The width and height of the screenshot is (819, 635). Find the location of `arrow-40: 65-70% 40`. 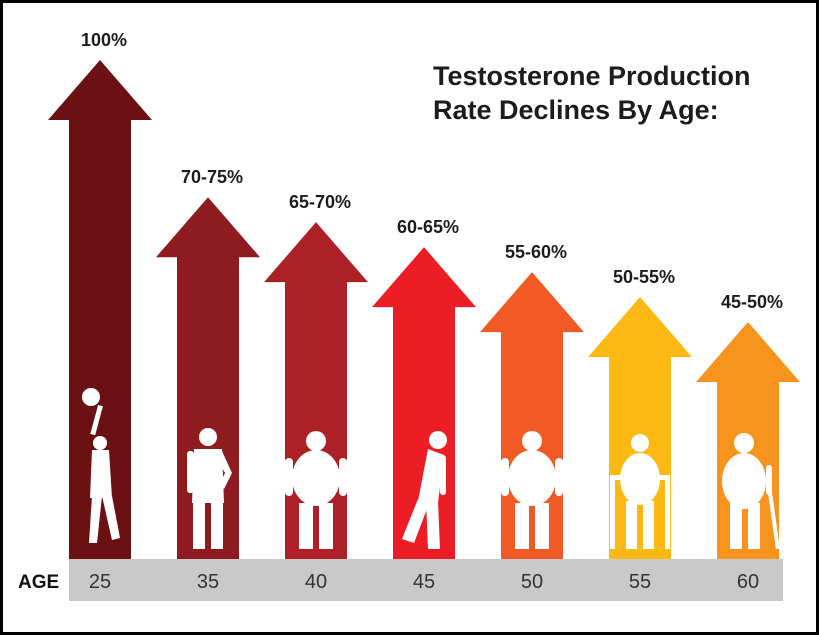

arrow-40: 65-70% 40 is located at coordinates (316, 392).